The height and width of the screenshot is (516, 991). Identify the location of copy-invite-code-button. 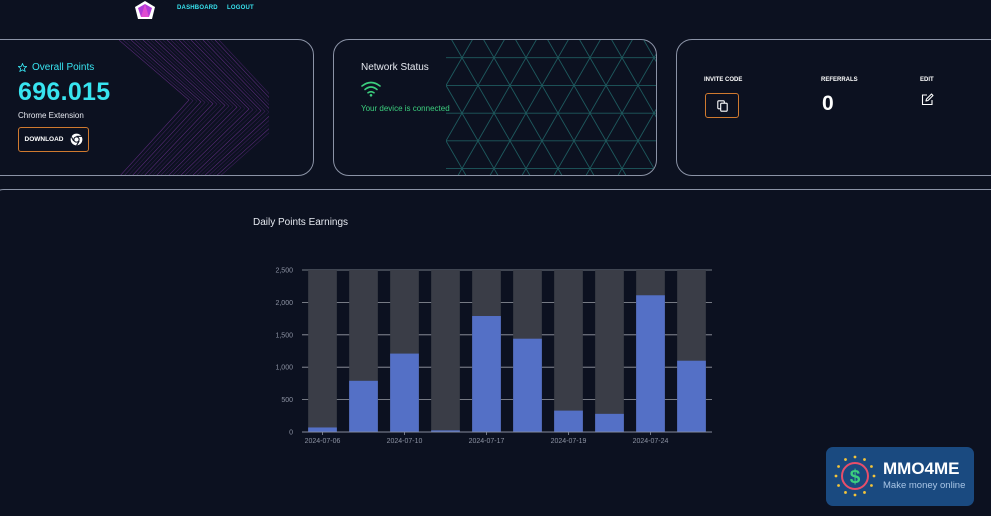
(722, 105).